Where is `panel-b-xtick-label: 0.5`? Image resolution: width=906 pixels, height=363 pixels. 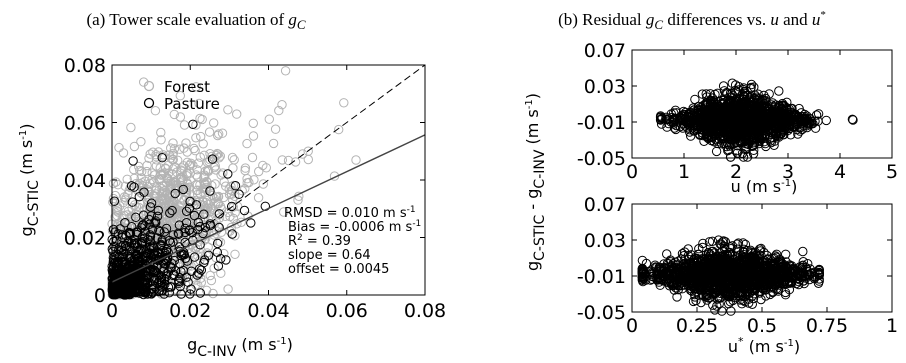 panel-b-xtick-label: 0.5 is located at coordinates (762, 326).